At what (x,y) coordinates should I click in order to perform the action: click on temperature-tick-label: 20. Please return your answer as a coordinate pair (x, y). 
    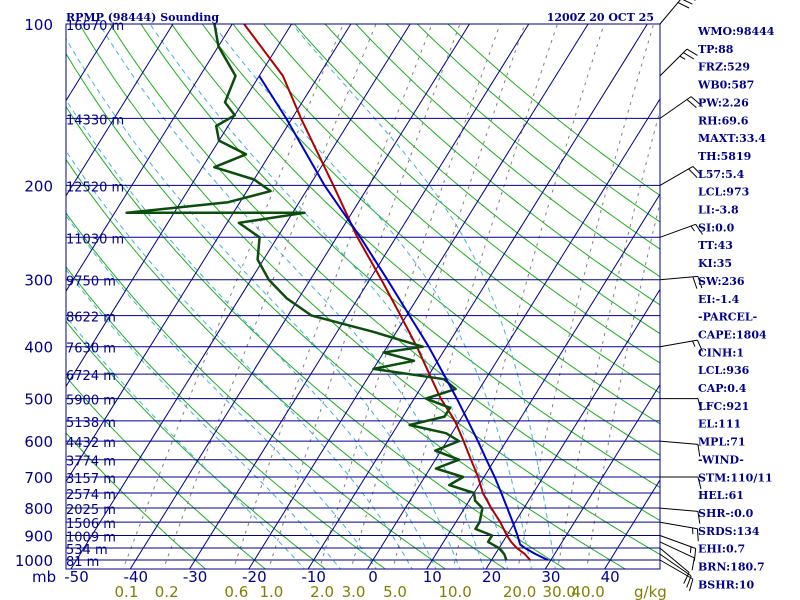
    Looking at the image, I should click on (491, 577).